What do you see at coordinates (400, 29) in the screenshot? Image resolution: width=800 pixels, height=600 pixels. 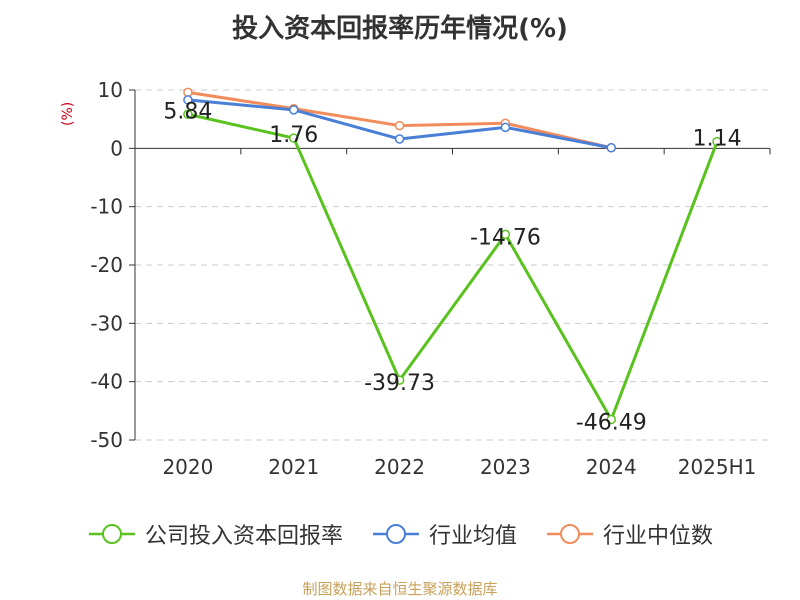 I see `chart-title: 投入资本回报率历年情况(%)` at bounding box center [400, 29].